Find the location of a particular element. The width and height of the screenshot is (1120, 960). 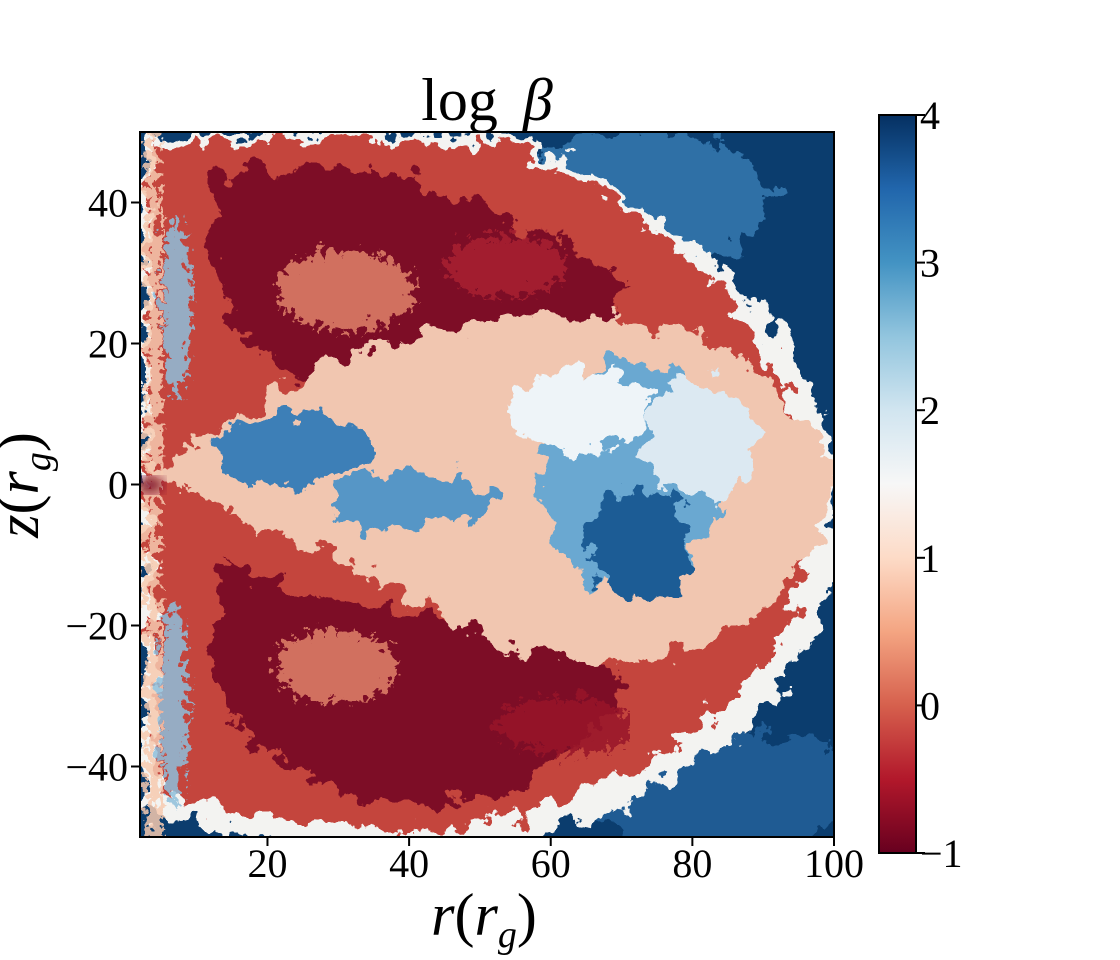

colorbar is located at coordinates (897, 484).